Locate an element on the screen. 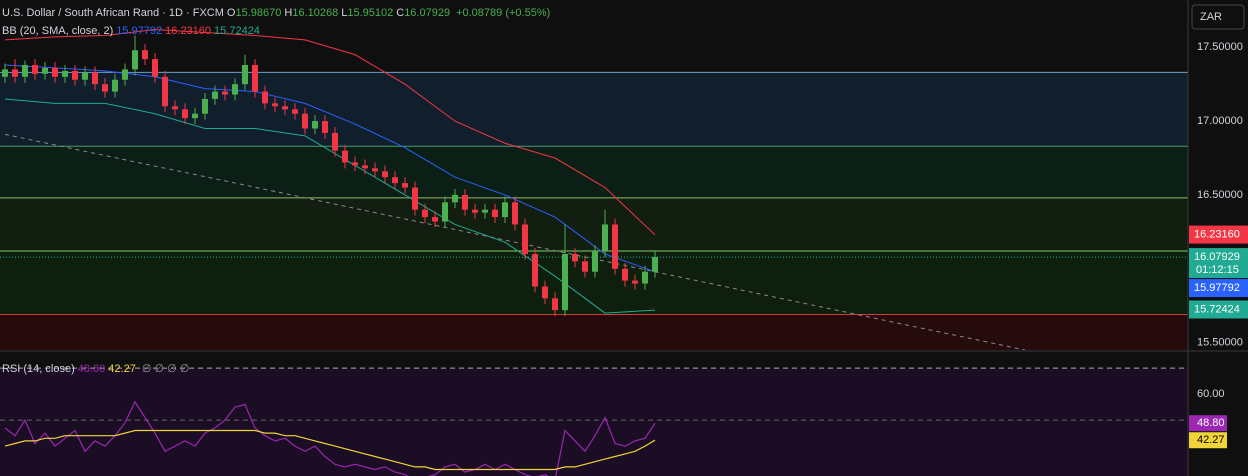  ohlc-value: 16.07929 is located at coordinates (427, 13).